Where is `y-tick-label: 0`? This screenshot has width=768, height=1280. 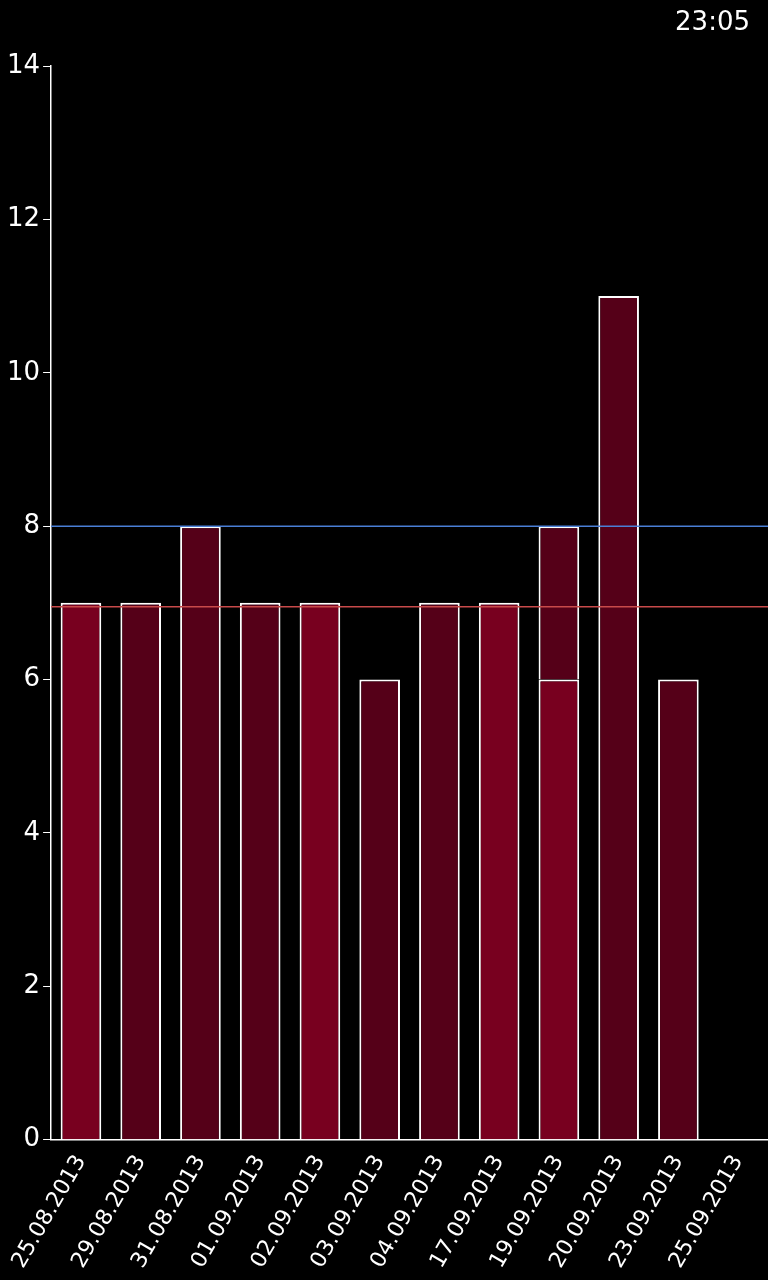
y-tick-label: 0 is located at coordinates (32, 1137).